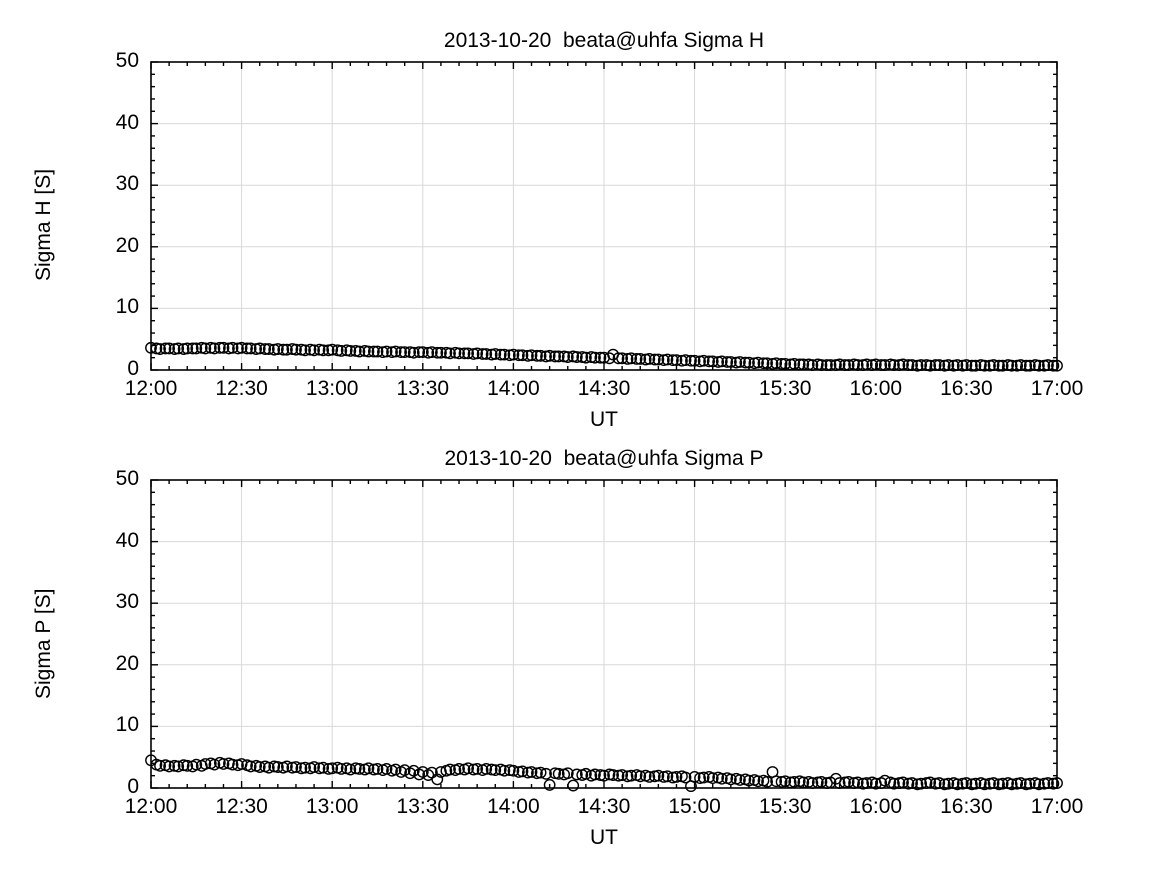  I want to click on y-tick-label: 30, so click(127, 602).